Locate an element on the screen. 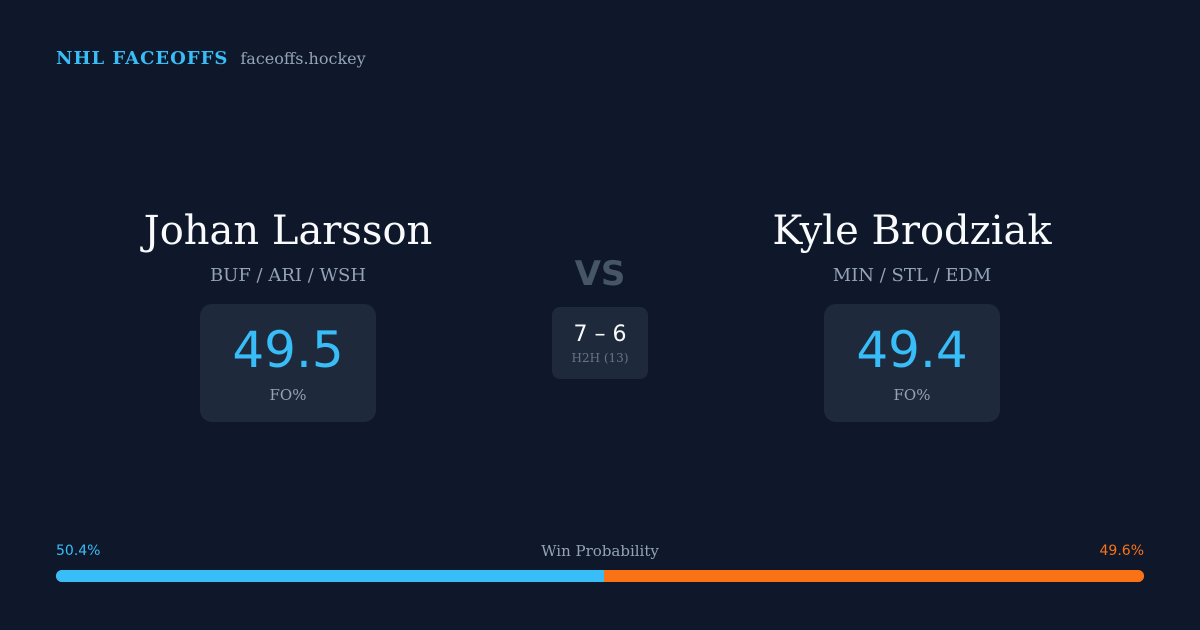  faceoff-card: 49.4 FO% is located at coordinates (912, 363).